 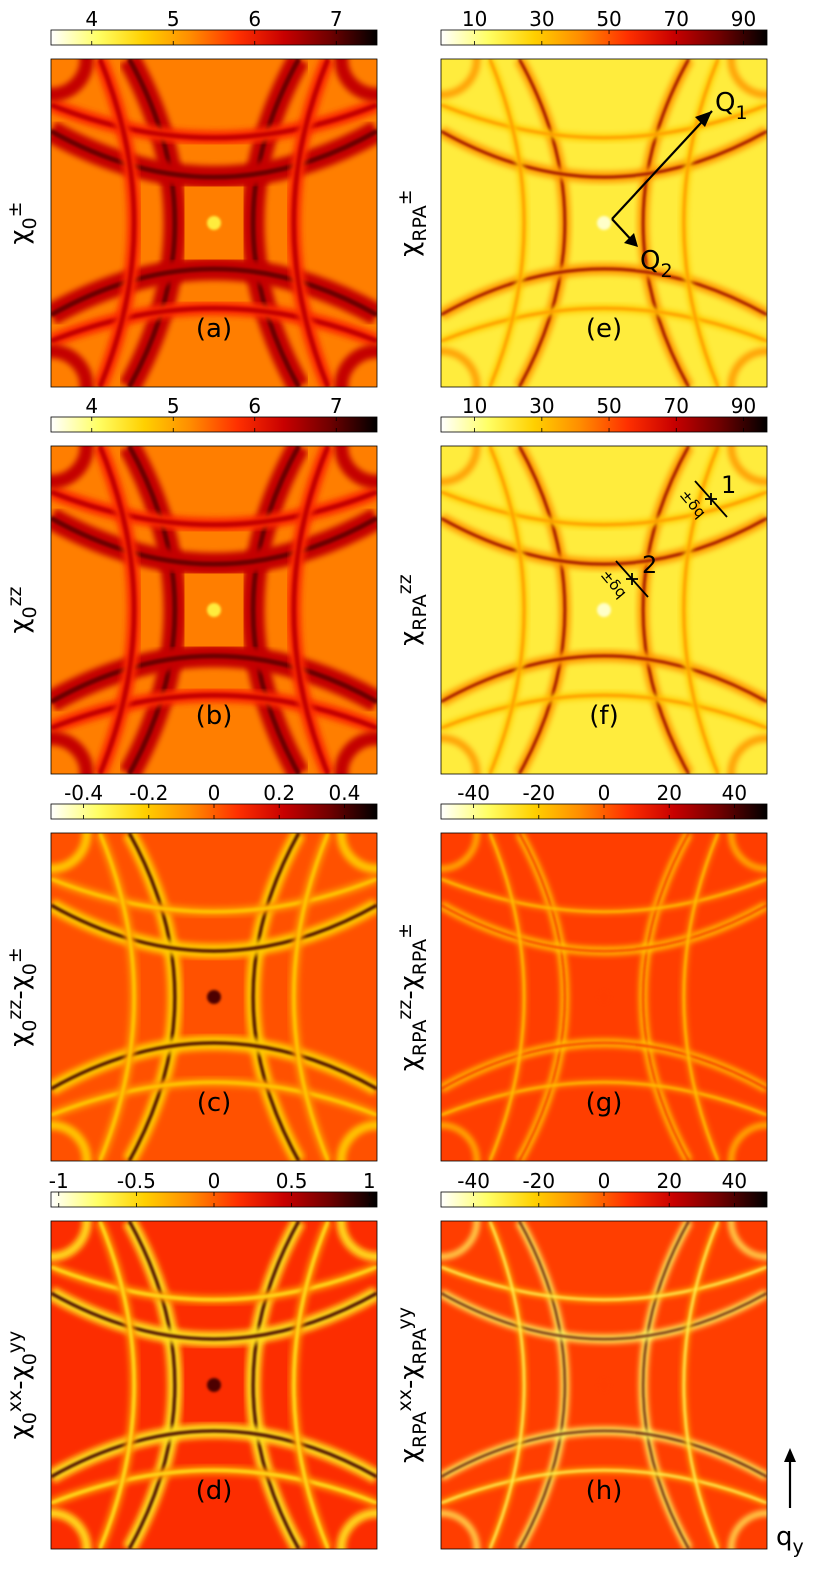 What do you see at coordinates (662, 165) in the screenshot?
I see `vector-q1-arrow` at bounding box center [662, 165].